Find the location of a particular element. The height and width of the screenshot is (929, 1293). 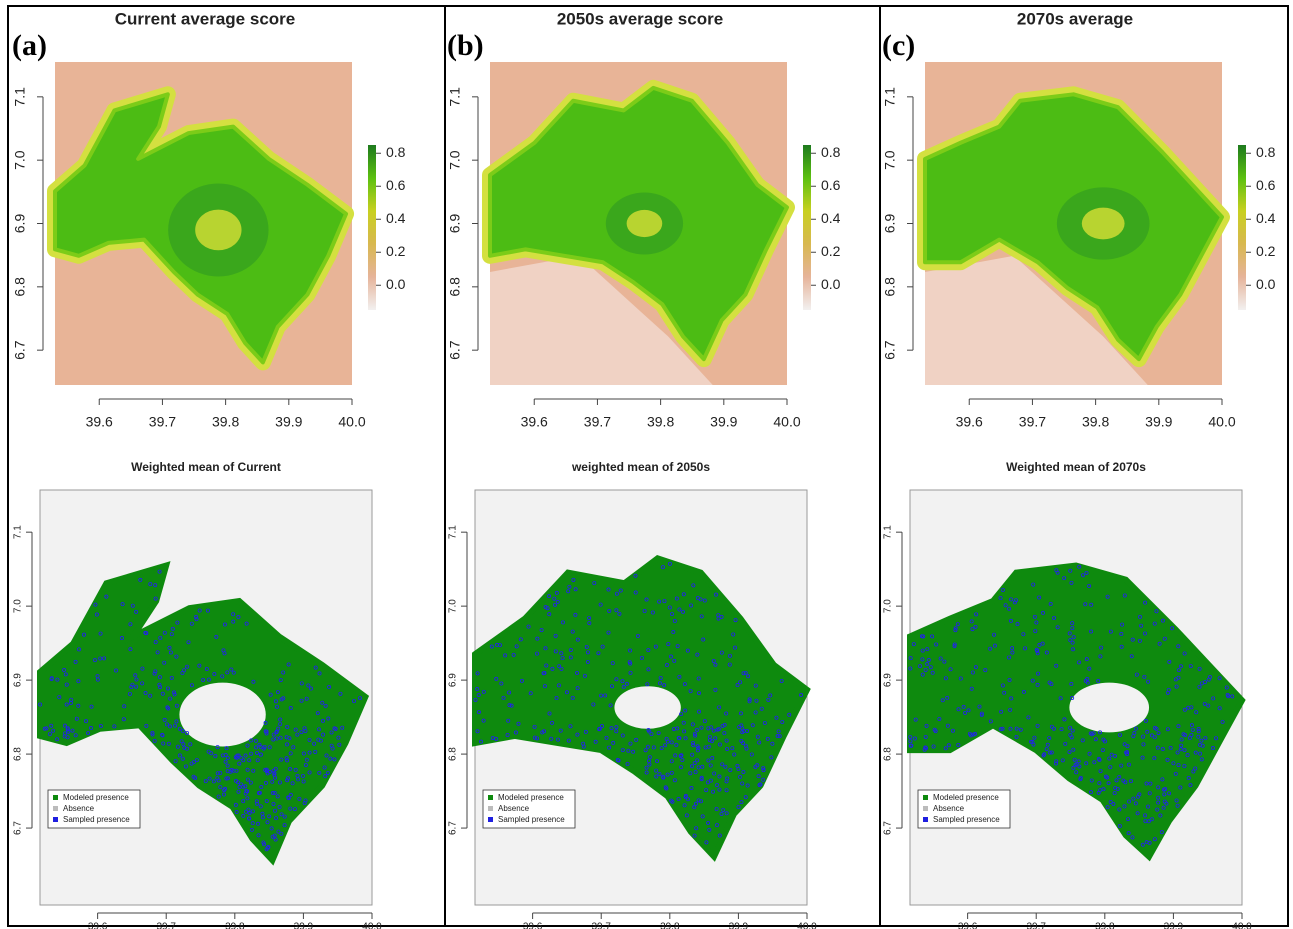

absence-hole is located at coordinates (647, 707).